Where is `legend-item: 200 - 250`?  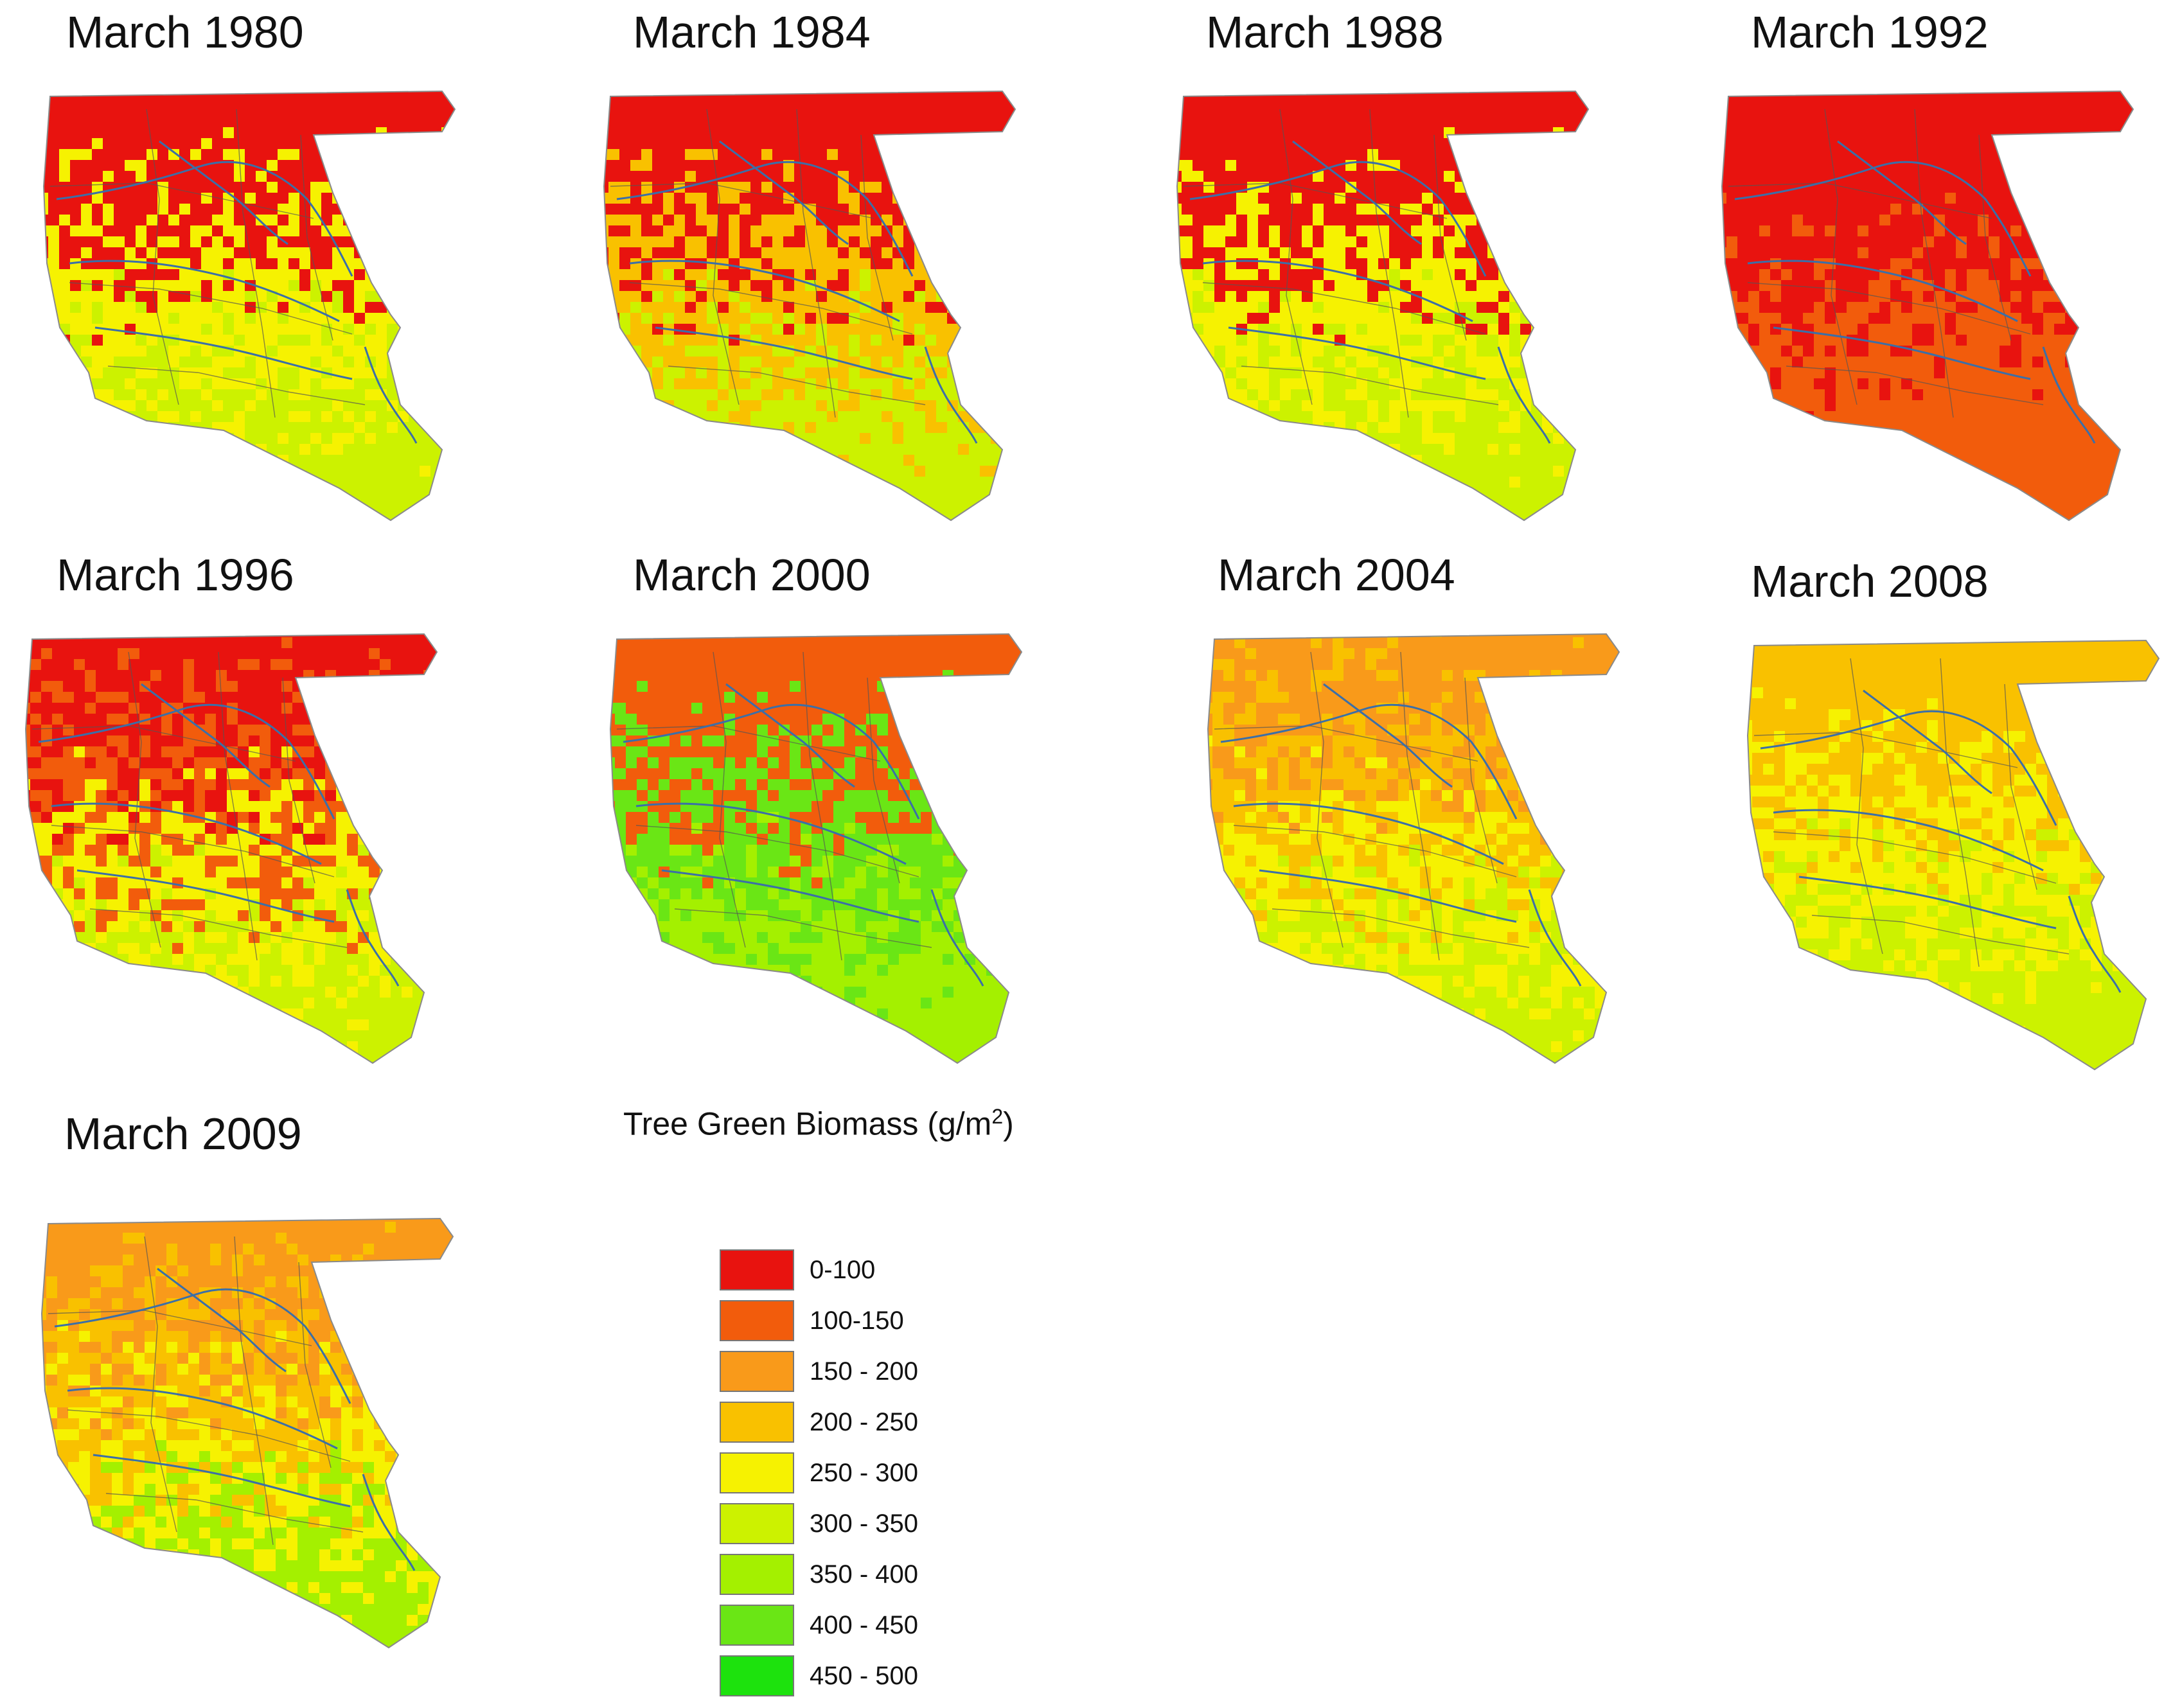
legend-item: 200 - 250 is located at coordinates (848, 1427).